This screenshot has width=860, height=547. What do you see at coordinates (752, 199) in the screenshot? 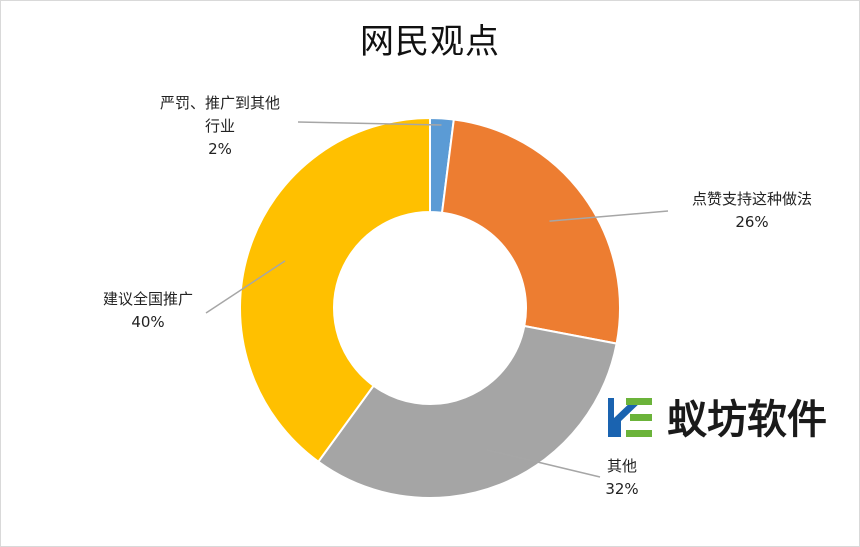
I see `data-label-name: 点赞支持这种做法` at bounding box center [752, 199].